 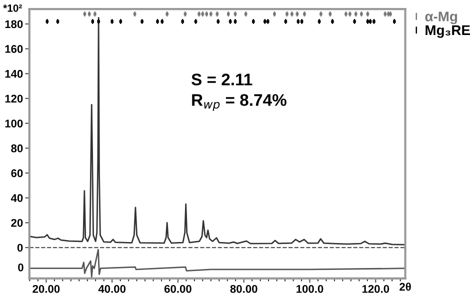 I want to click on annotation: R$_{wp}$ = 8.74%, so click(x=239, y=102).